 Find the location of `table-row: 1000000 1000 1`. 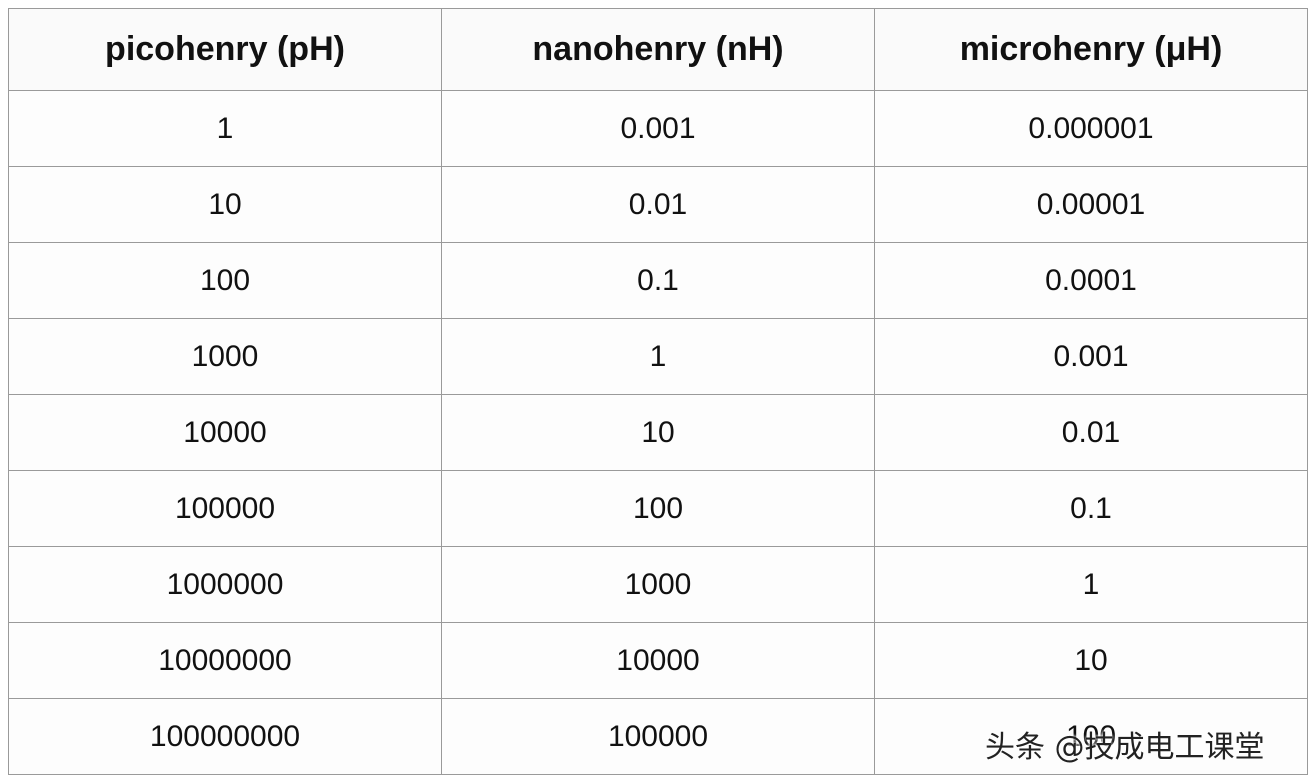

table-row: 1000000 1000 1 is located at coordinates (658, 584).